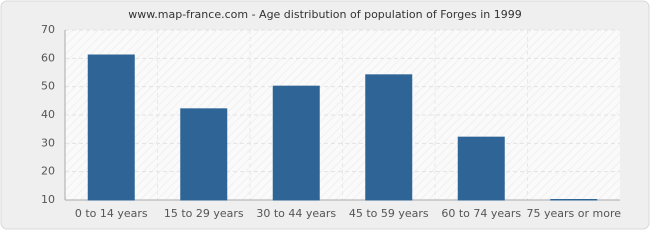  Describe the element at coordinates (48, 199) in the screenshot. I see `y-tick-label: 10` at that location.